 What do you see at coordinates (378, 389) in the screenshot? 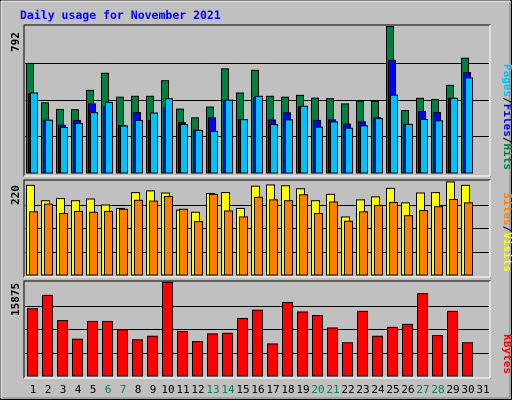
I see `x-tick-label: 24` at bounding box center [378, 389].